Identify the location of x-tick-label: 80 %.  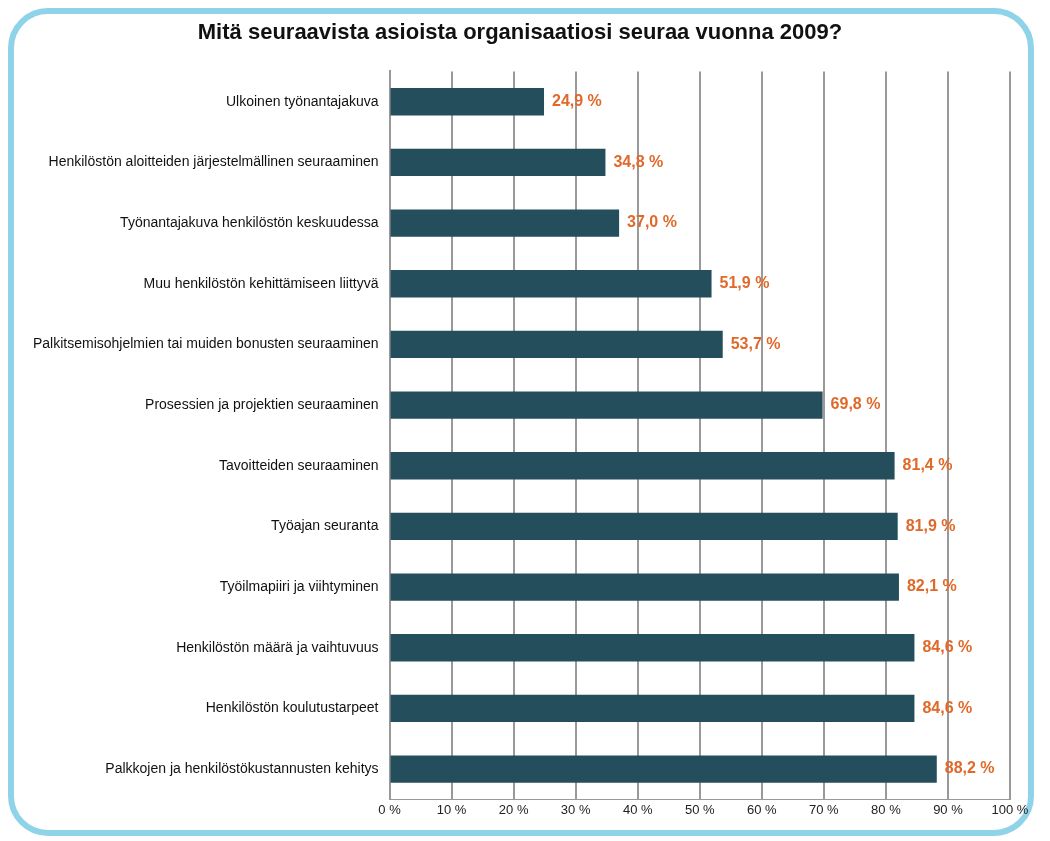
(886, 809).